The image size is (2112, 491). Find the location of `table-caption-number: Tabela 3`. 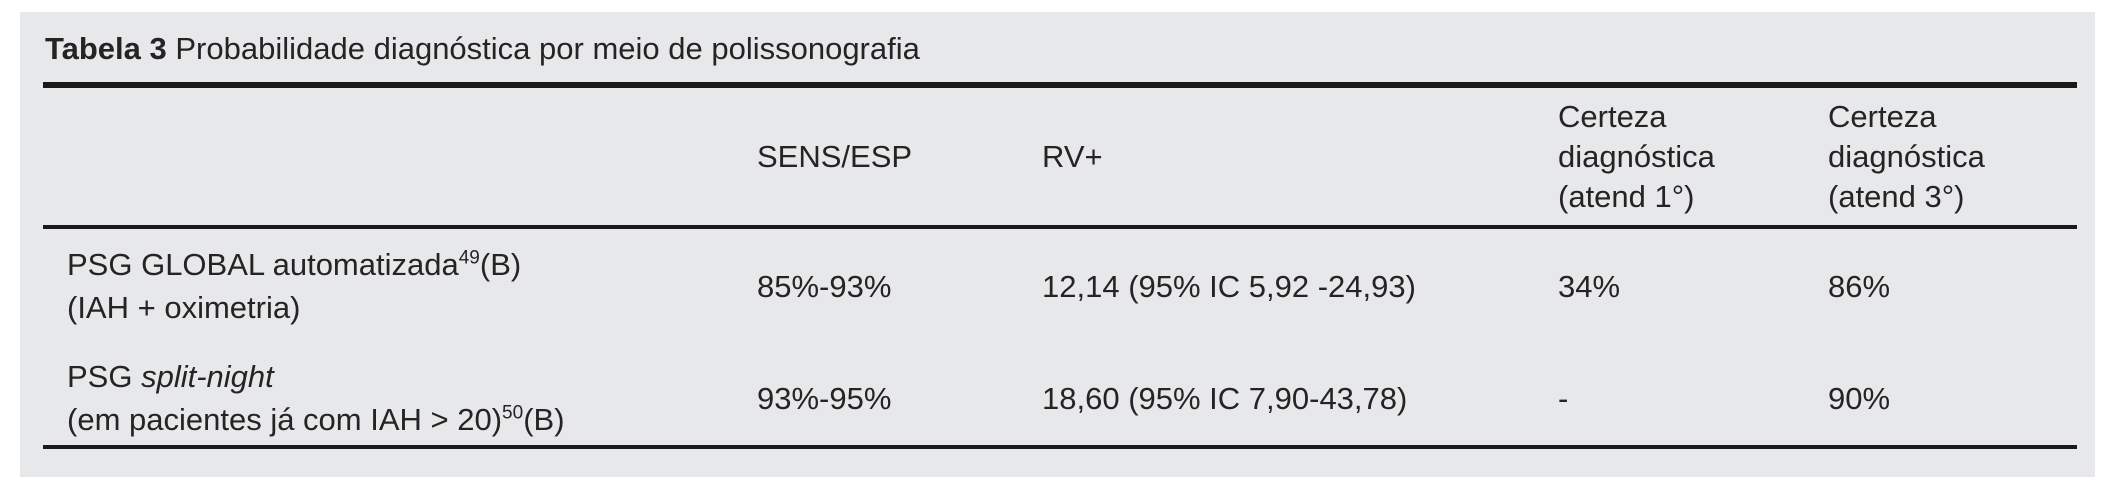

table-caption-number: Tabela 3 is located at coordinates (106, 48).